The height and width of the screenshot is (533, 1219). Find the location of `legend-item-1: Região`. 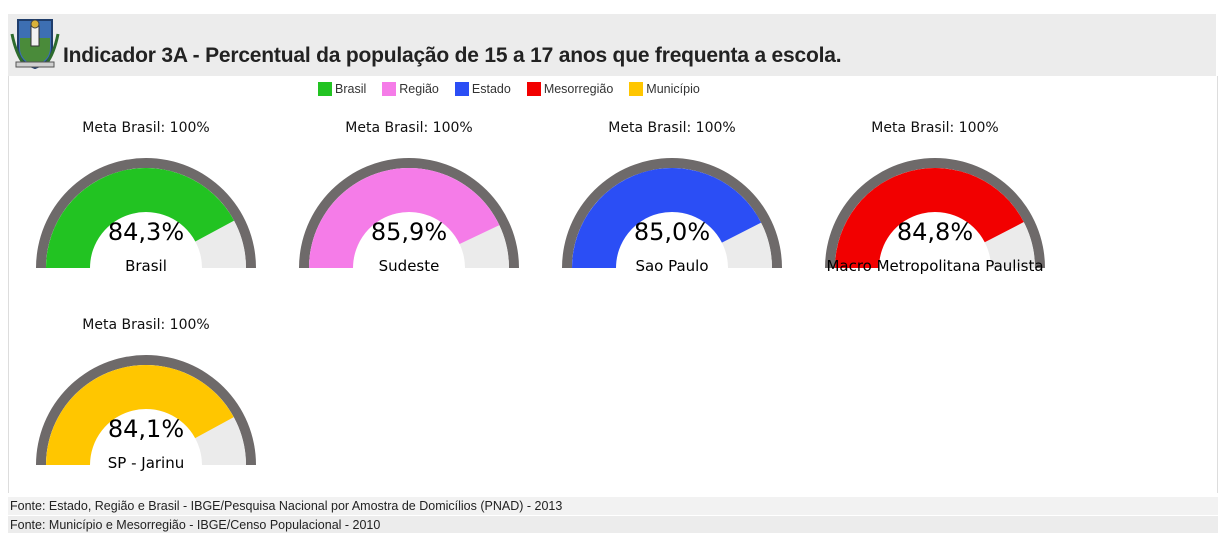

legend-item-1: Região is located at coordinates (410, 89).